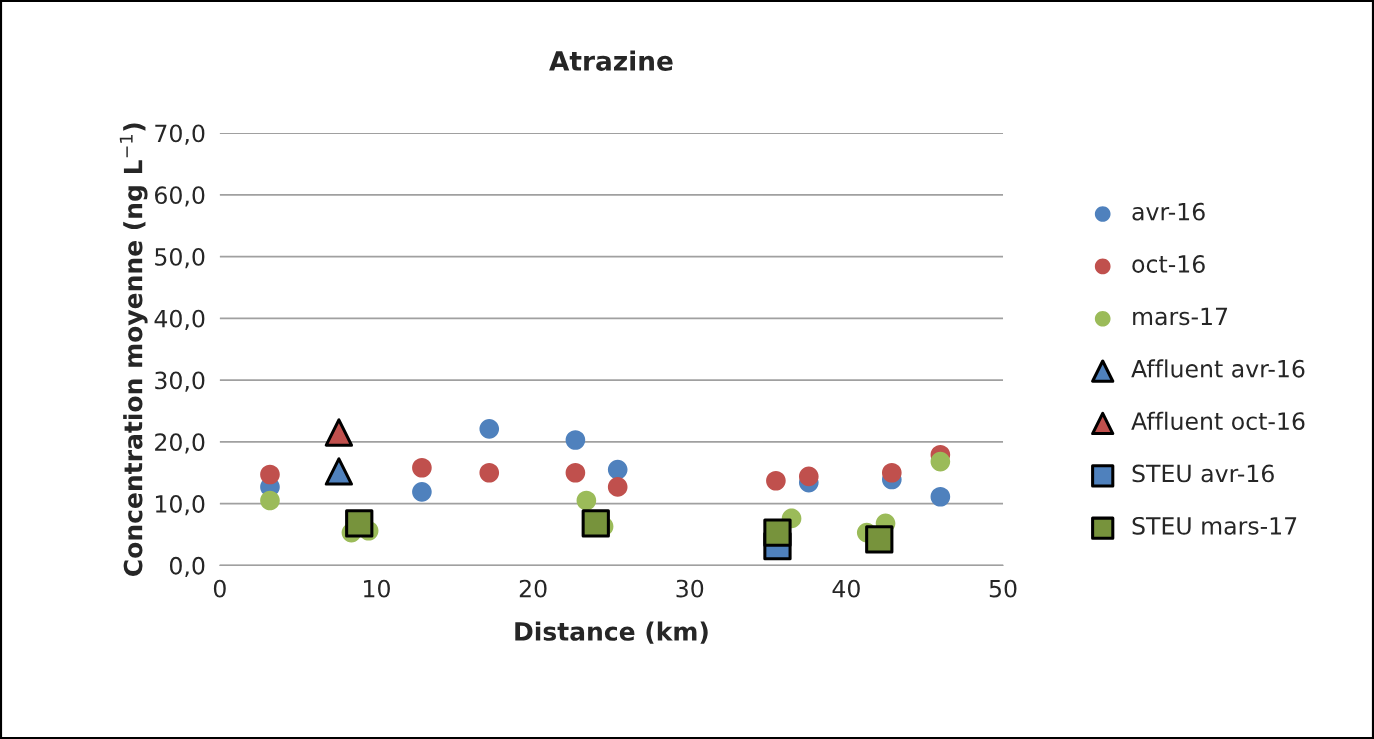 The height and width of the screenshot is (739, 1374). What do you see at coordinates (180, 196) in the screenshot?
I see `y-tick-label: 60,0` at bounding box center [180, 196].